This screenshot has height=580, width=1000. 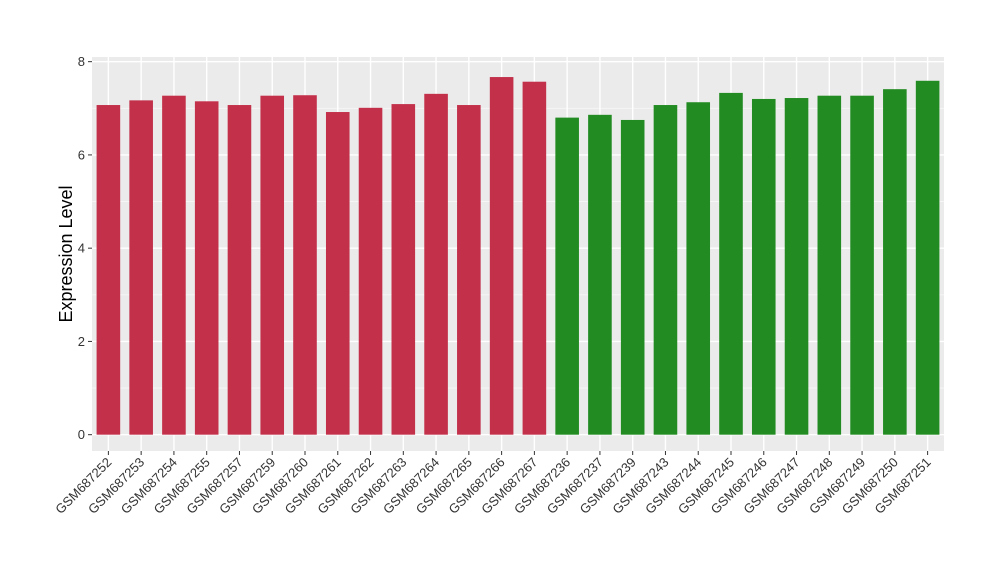 What do you see at coordinates (534, 258) in the screenshot?
I see `bar-GSM687267` at bounding box center [534, 258].